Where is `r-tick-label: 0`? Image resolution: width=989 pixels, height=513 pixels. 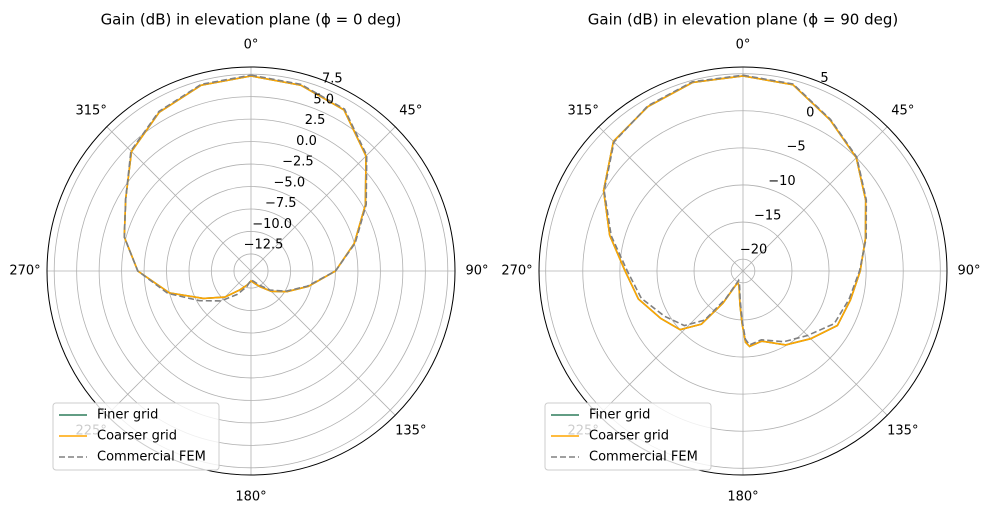 r-tick-label: 0 is located at coordinates (810, 112).